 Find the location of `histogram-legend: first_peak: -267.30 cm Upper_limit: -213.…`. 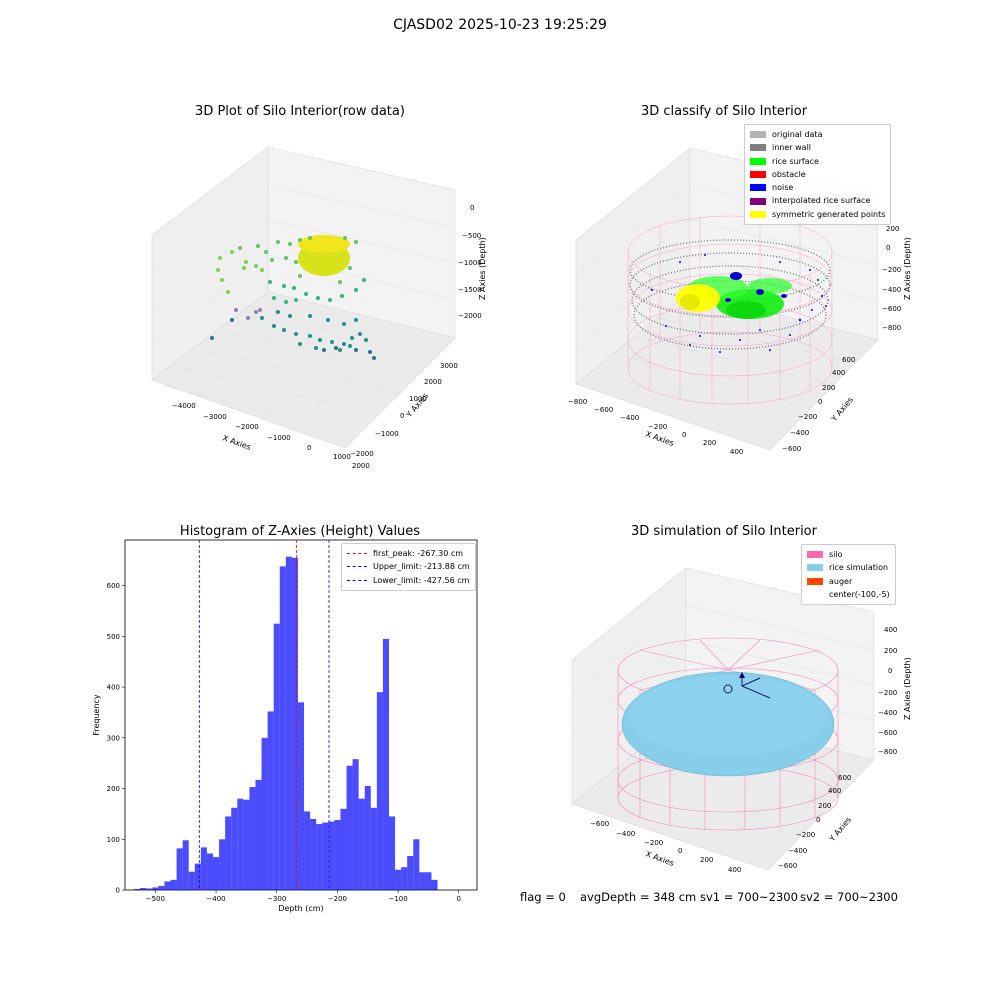

histogram-legend: first_peak: -267.30 cm Upper_limit: -213.… is located at coordinates (408, 567).